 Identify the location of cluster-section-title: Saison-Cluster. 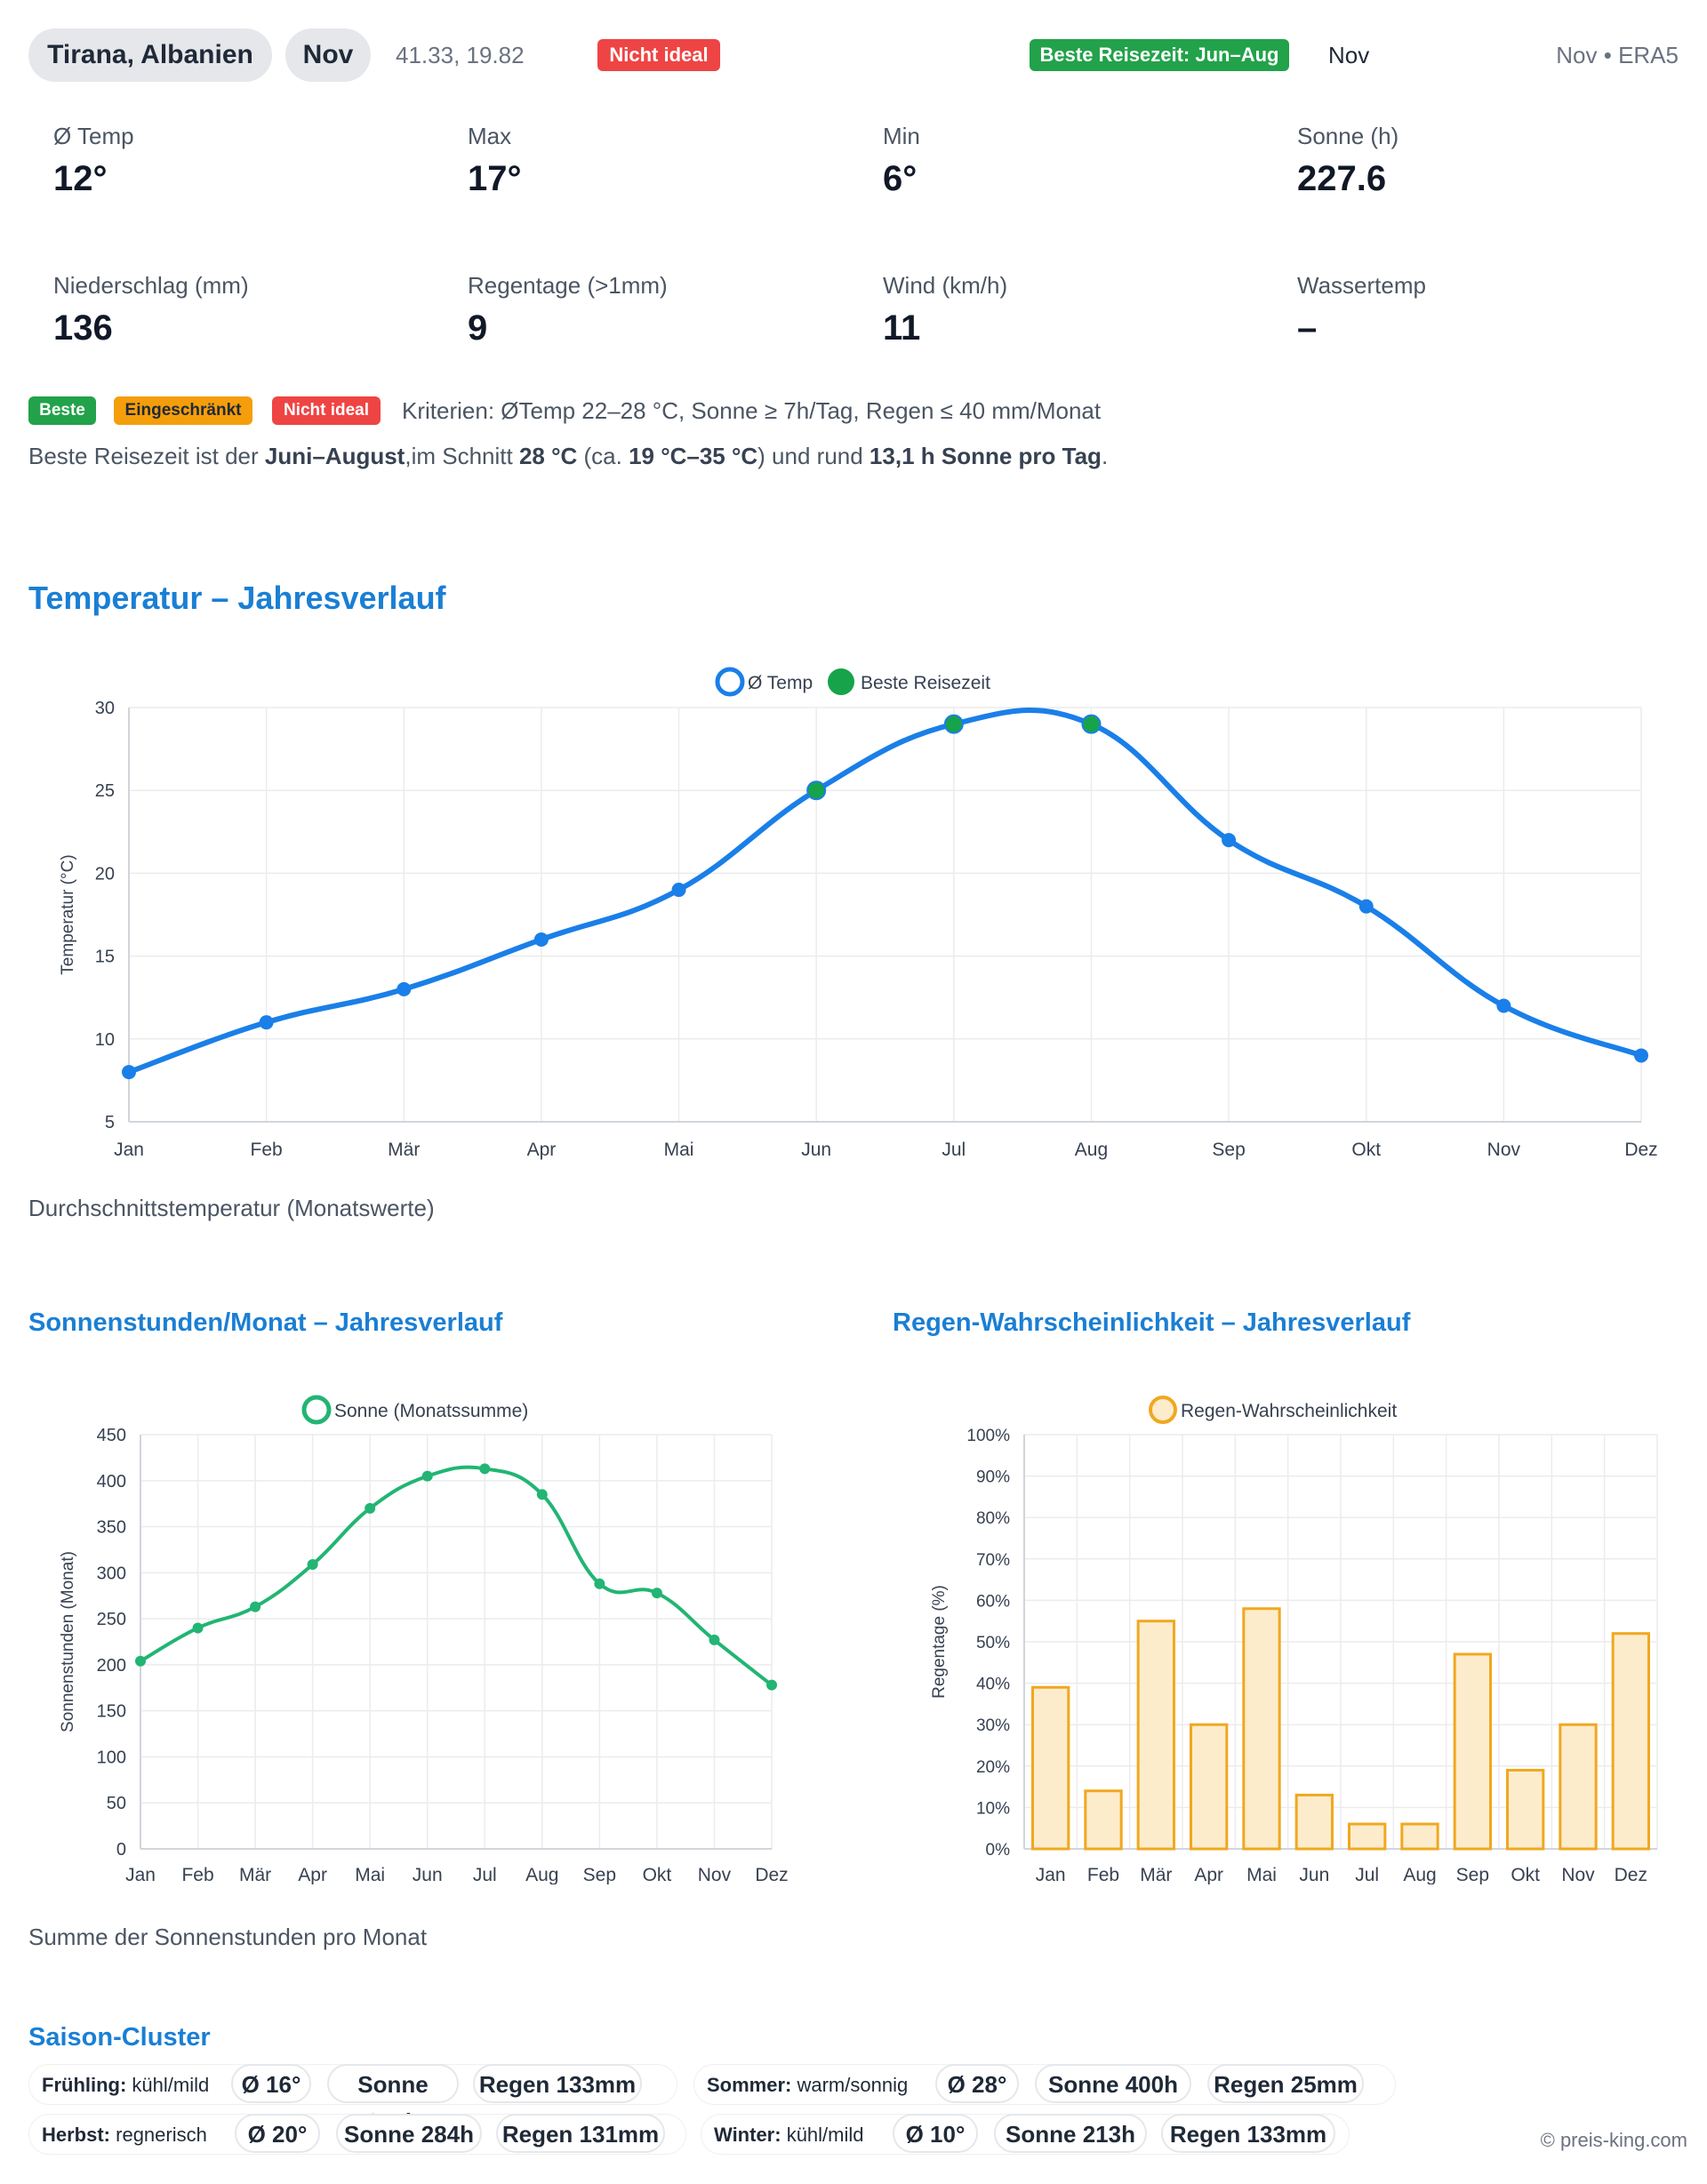
(120, 2037).